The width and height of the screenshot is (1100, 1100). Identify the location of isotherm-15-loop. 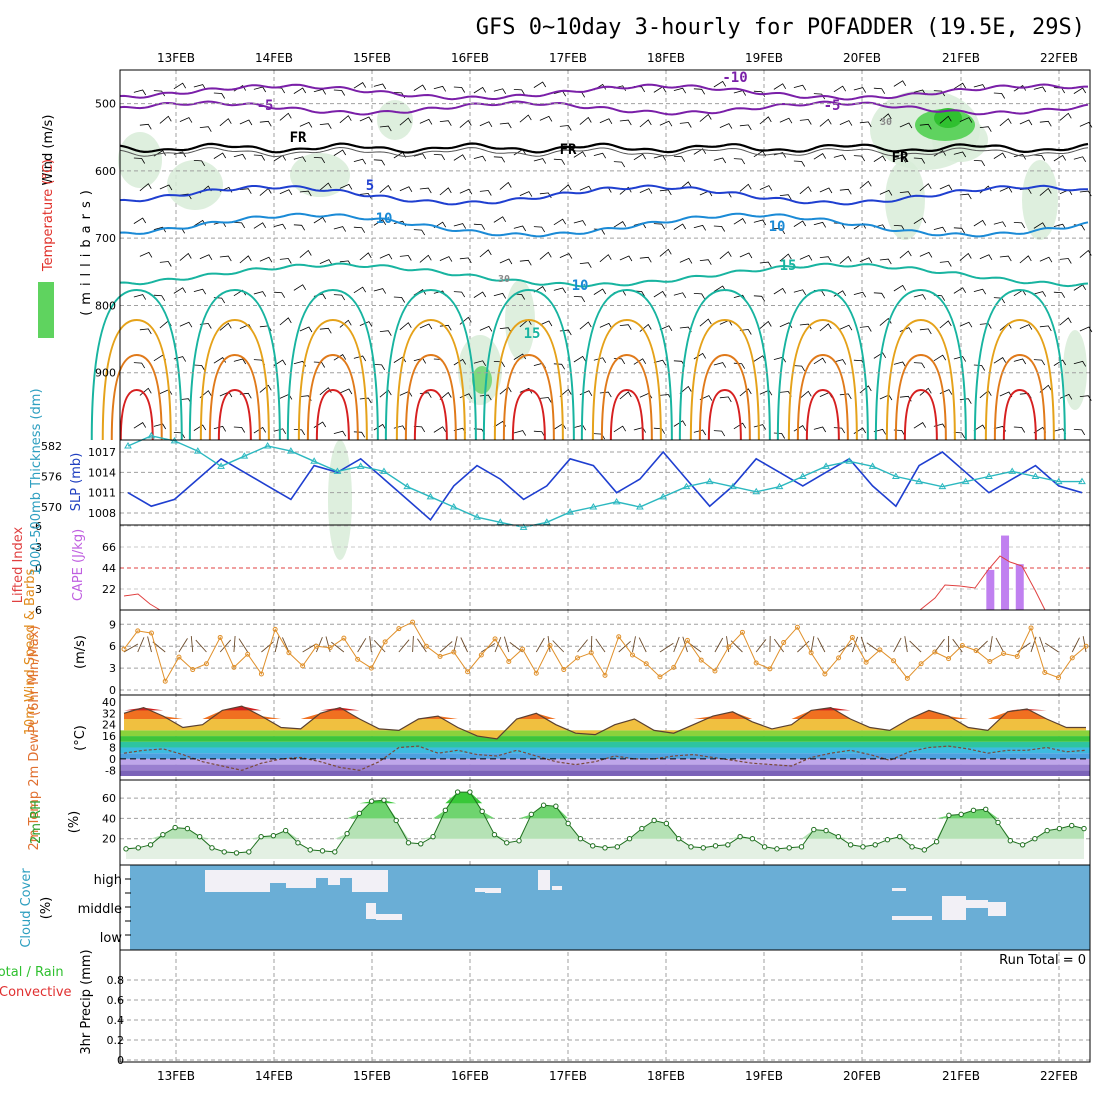
(920, 364).